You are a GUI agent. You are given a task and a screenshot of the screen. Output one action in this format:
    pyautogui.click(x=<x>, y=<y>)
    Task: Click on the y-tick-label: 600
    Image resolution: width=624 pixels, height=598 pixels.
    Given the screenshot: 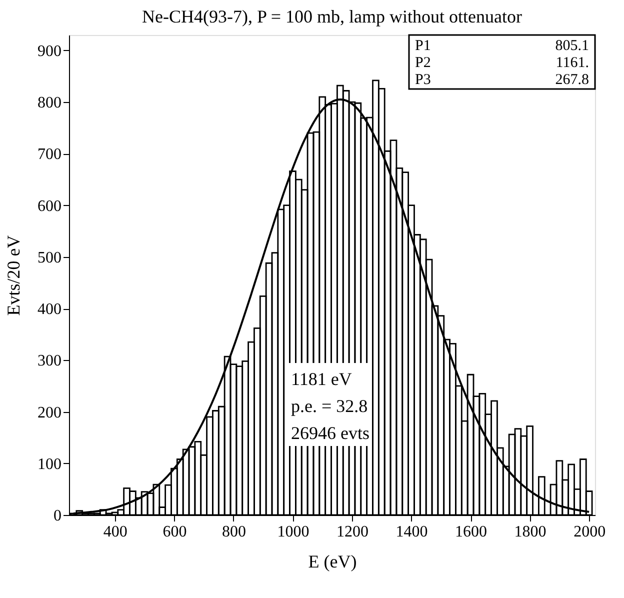 What is the action you would take?
    pyautogui.click(x=50, y=206)
    